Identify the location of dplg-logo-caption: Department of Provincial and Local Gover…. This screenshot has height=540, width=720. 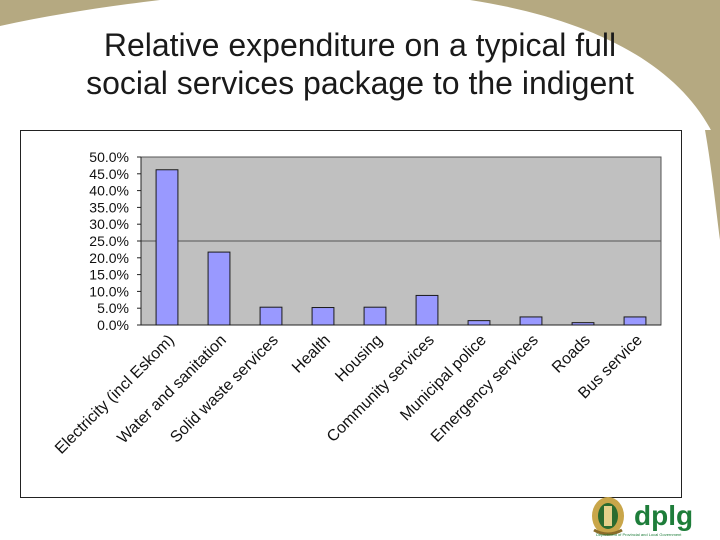
(639, 534).